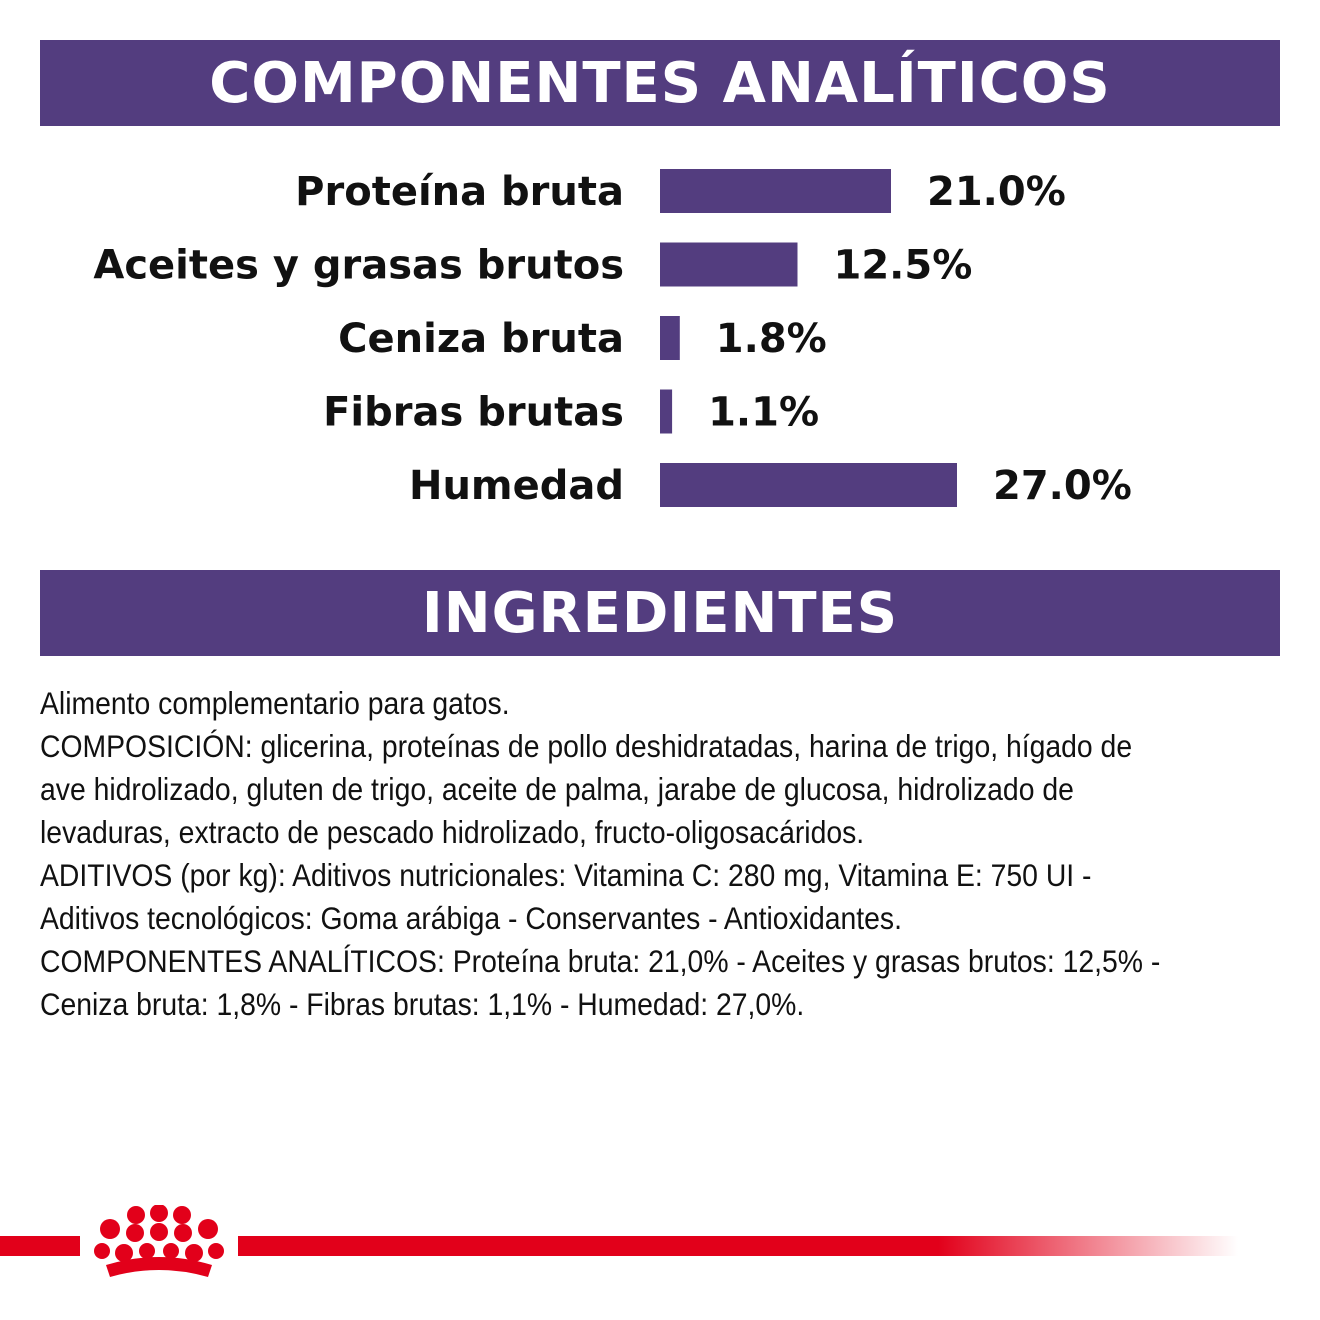 This screenshot has width=1320, height=1320. What do you see at coordinates (275, 703) in the screenshot?
I see `ingredients-paragraph-intro: Alimento complementario para gatos.` at bounding box center [275, 703].